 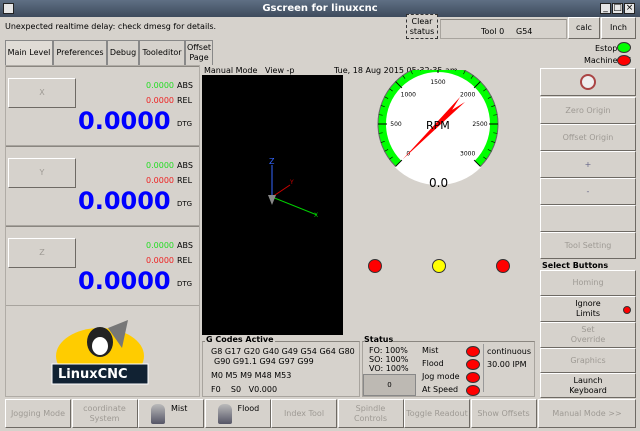 I want to click on tab-debug: Debug, so click(x=123, y=52).